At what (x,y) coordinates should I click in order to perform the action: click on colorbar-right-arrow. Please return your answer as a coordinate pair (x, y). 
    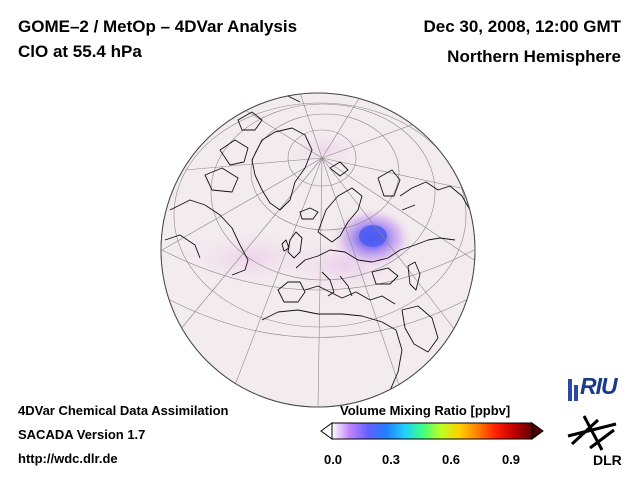
    Looking at the image, I should click on (537, 431).